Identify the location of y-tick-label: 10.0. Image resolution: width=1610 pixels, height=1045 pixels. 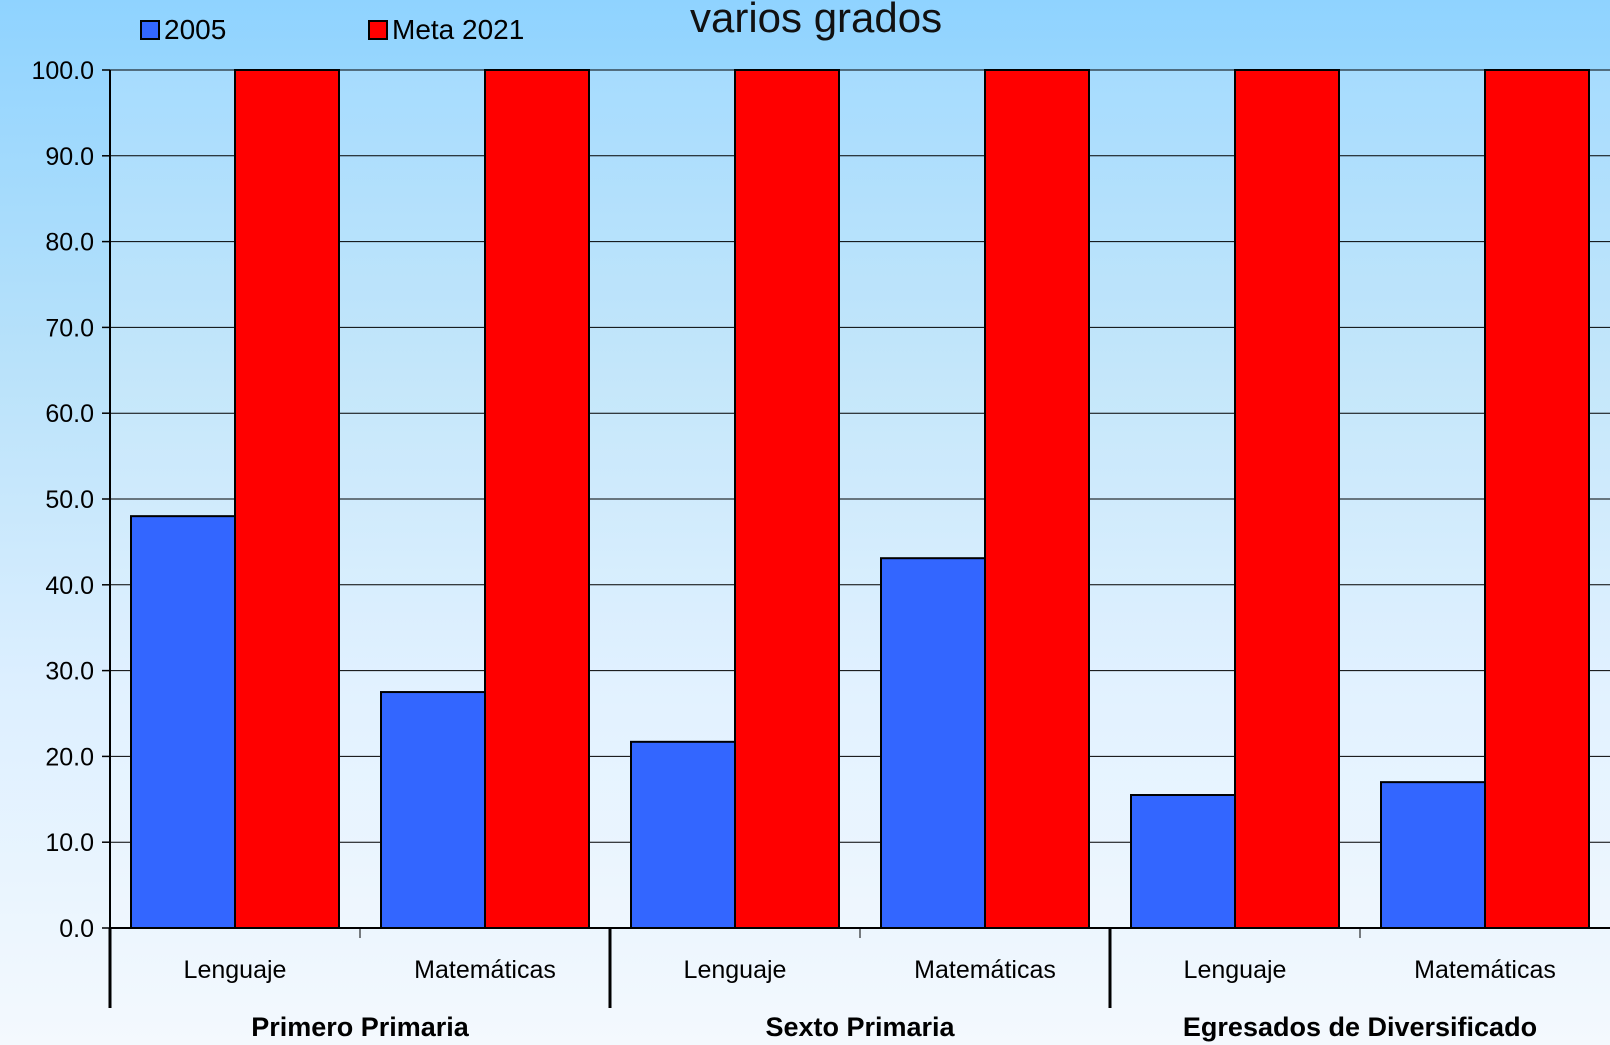
(69, 843).